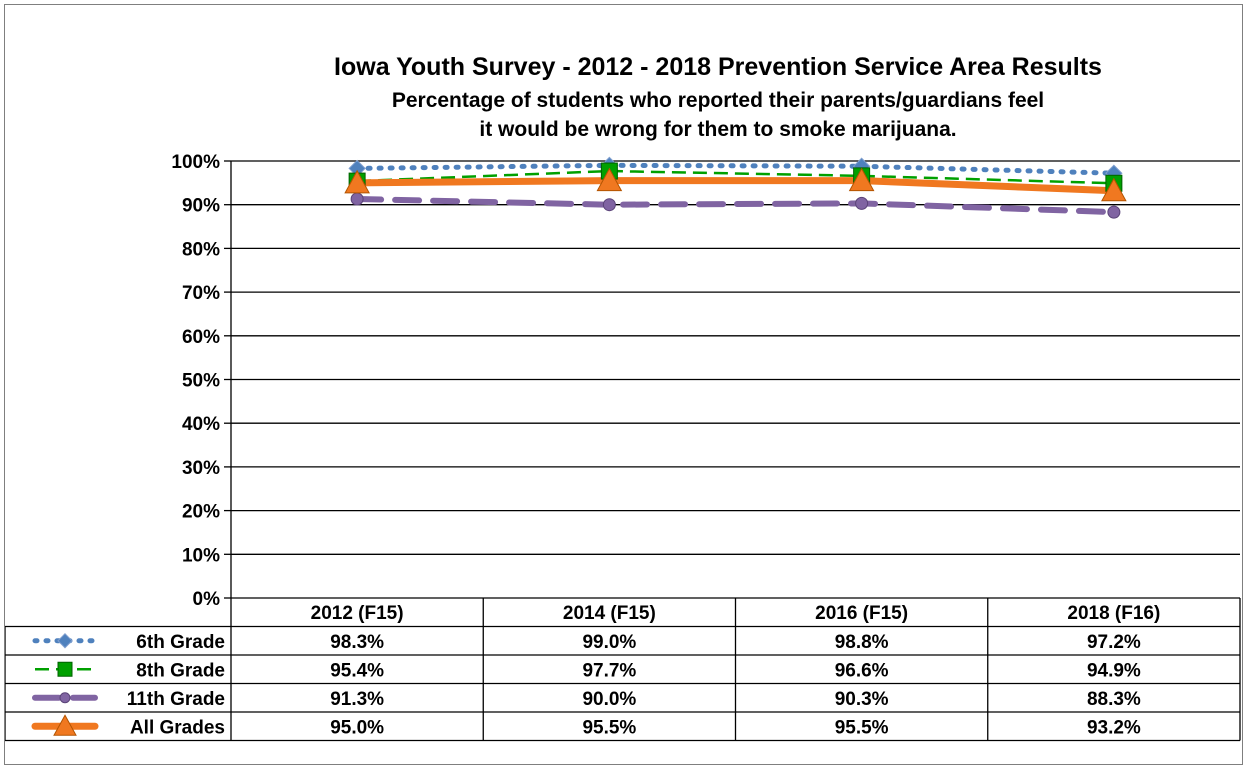 This screenshot has height=771, width=1249. Describe the element at coordinates (357, 642) in the screenshot. I see `table-cell-value: 98.3%` at that location.